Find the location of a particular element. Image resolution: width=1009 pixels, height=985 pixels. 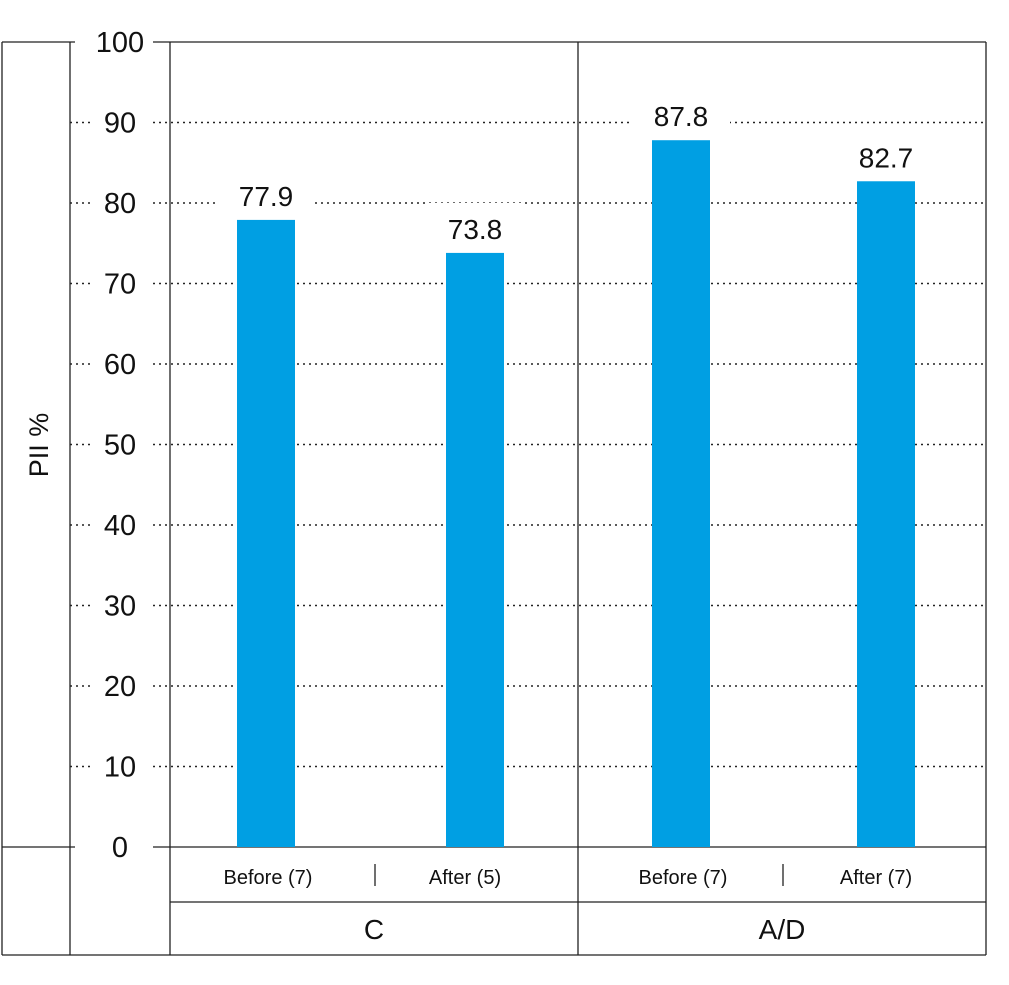

bar-value-label: 77.9 is located at coordinates (266, 196).